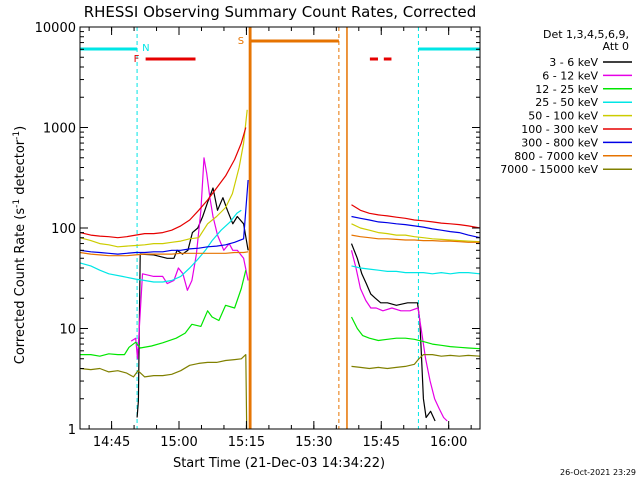 The height and width of the screenshot is (484, 640). Describe the element at coordinates (72, 430) in the screenshot. I see `y-tick-label: 1` at that location.